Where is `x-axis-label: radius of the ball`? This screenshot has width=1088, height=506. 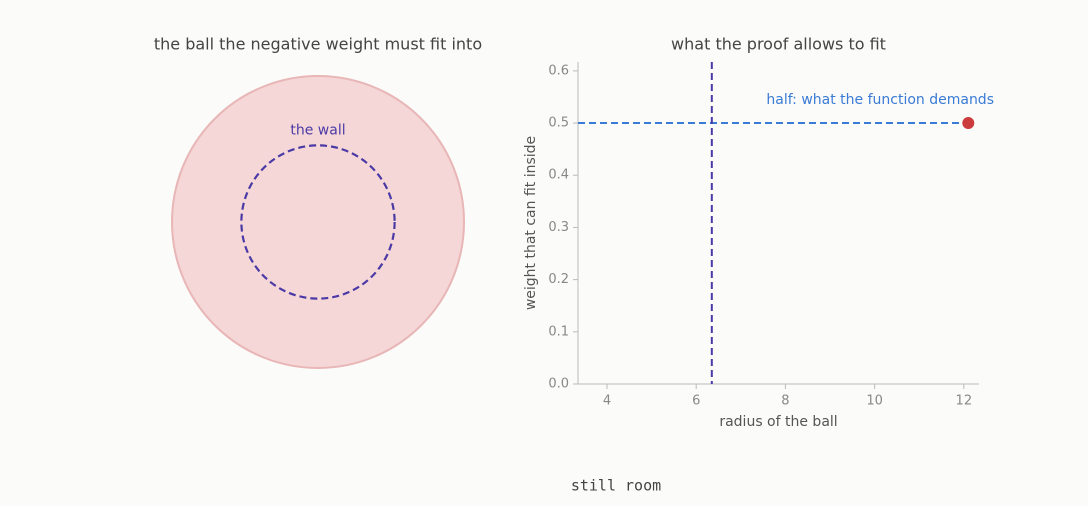 x-axis-label: radius of the ball is located at coordinates (778, 422).